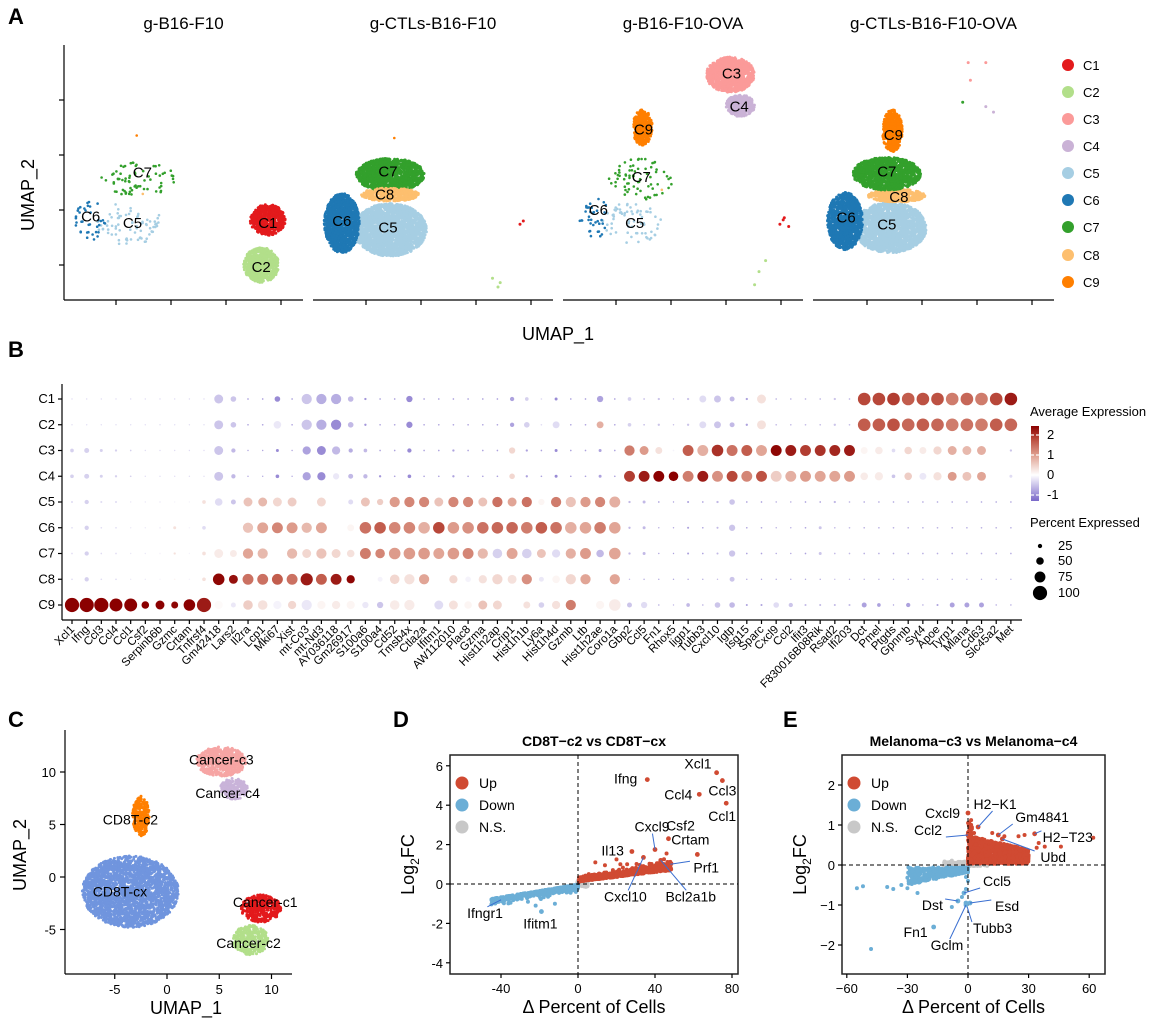  I want to click on umap-point-c8, so click(143, 194).